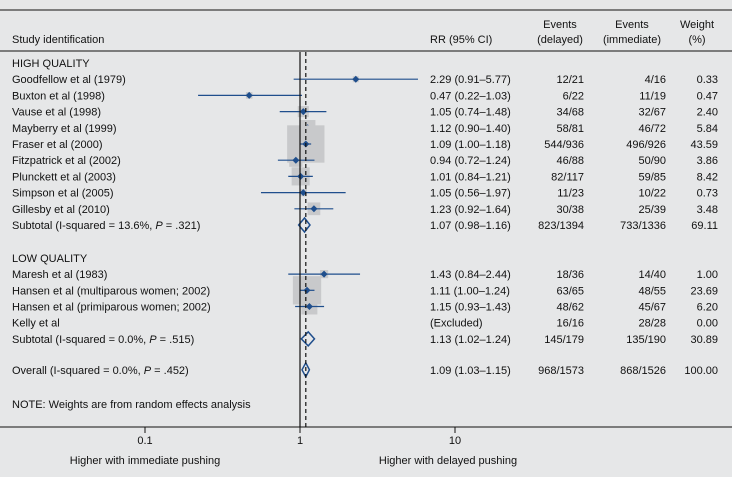 The height and width of the screenshot is (477, 732). Describe the element at coordinates (564, 145) in the screenshot. I see `group-0-study-4-delayed: 544/936` at that location.